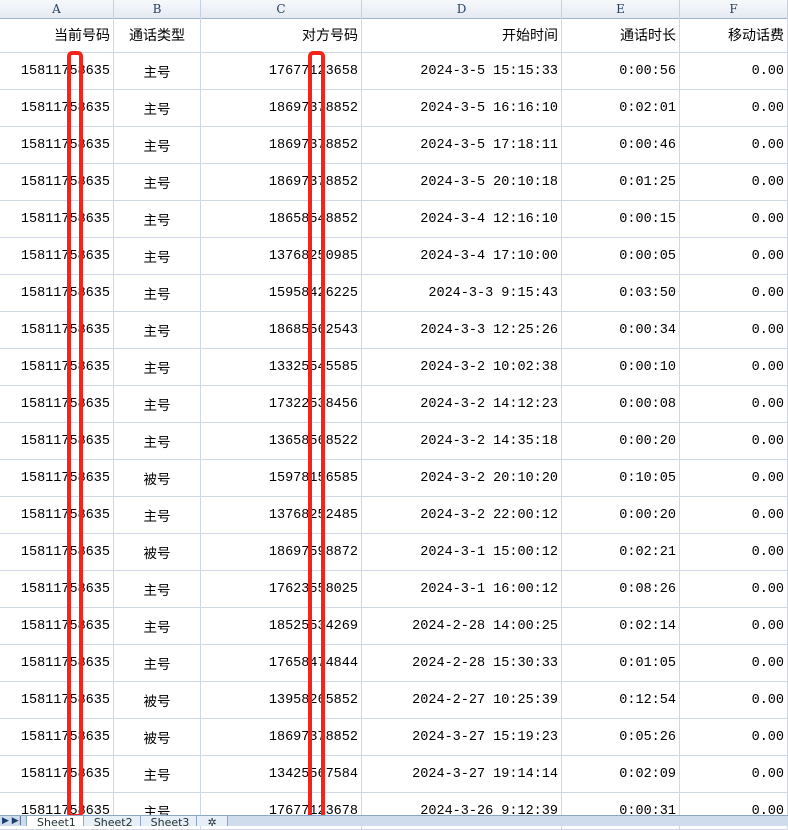  What do you see at coordinates (281, 330) in the screenshot?
I see `cell-other-number: 18685562543` at bounding box center [281, 330].